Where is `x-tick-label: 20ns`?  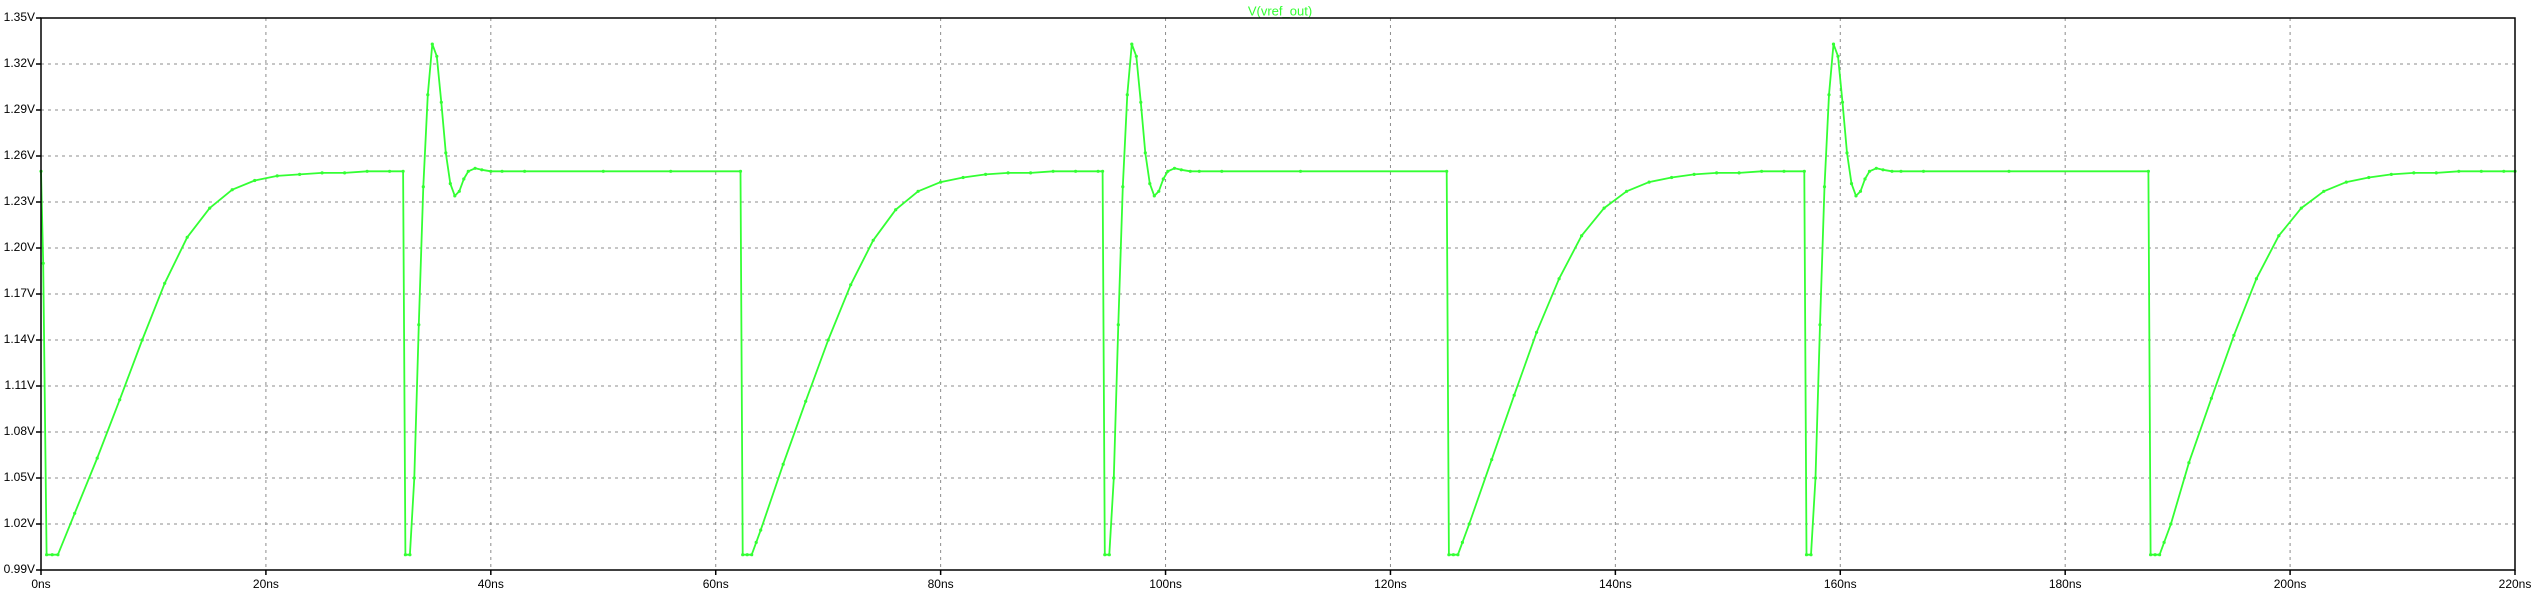 x-tick-label: 20ns is located at coordinates (266, 584).